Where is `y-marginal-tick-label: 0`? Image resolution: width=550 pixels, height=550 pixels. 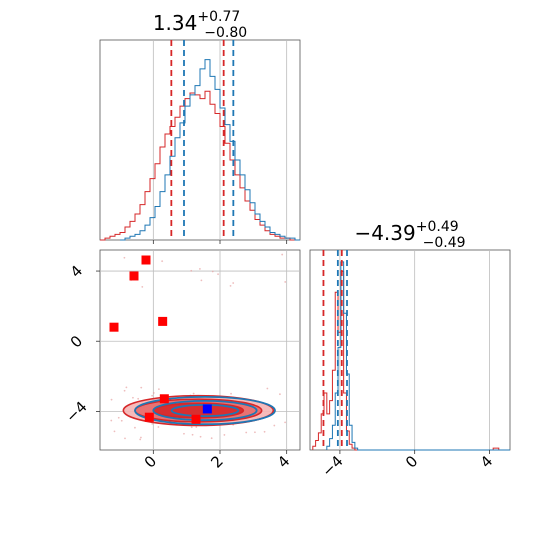
y-marginal-tick-label: 0 is located at coordinates (411, 461).